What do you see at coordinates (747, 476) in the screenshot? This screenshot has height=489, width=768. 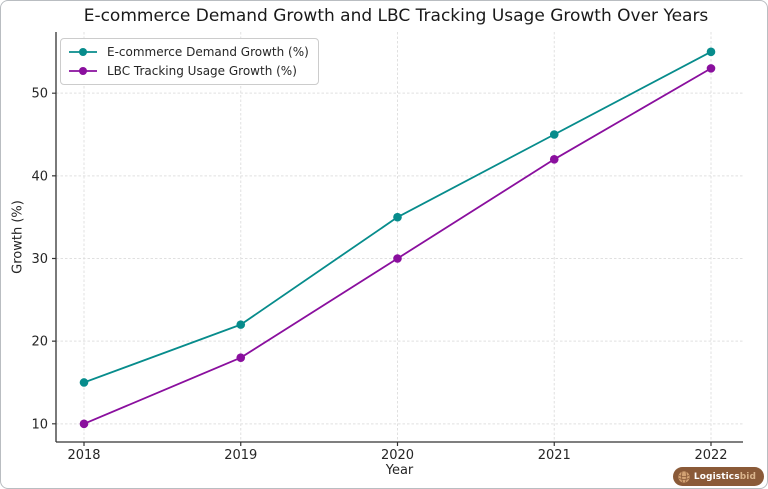 I see `logo-text-light: bid` at bounding box center [747, 476].